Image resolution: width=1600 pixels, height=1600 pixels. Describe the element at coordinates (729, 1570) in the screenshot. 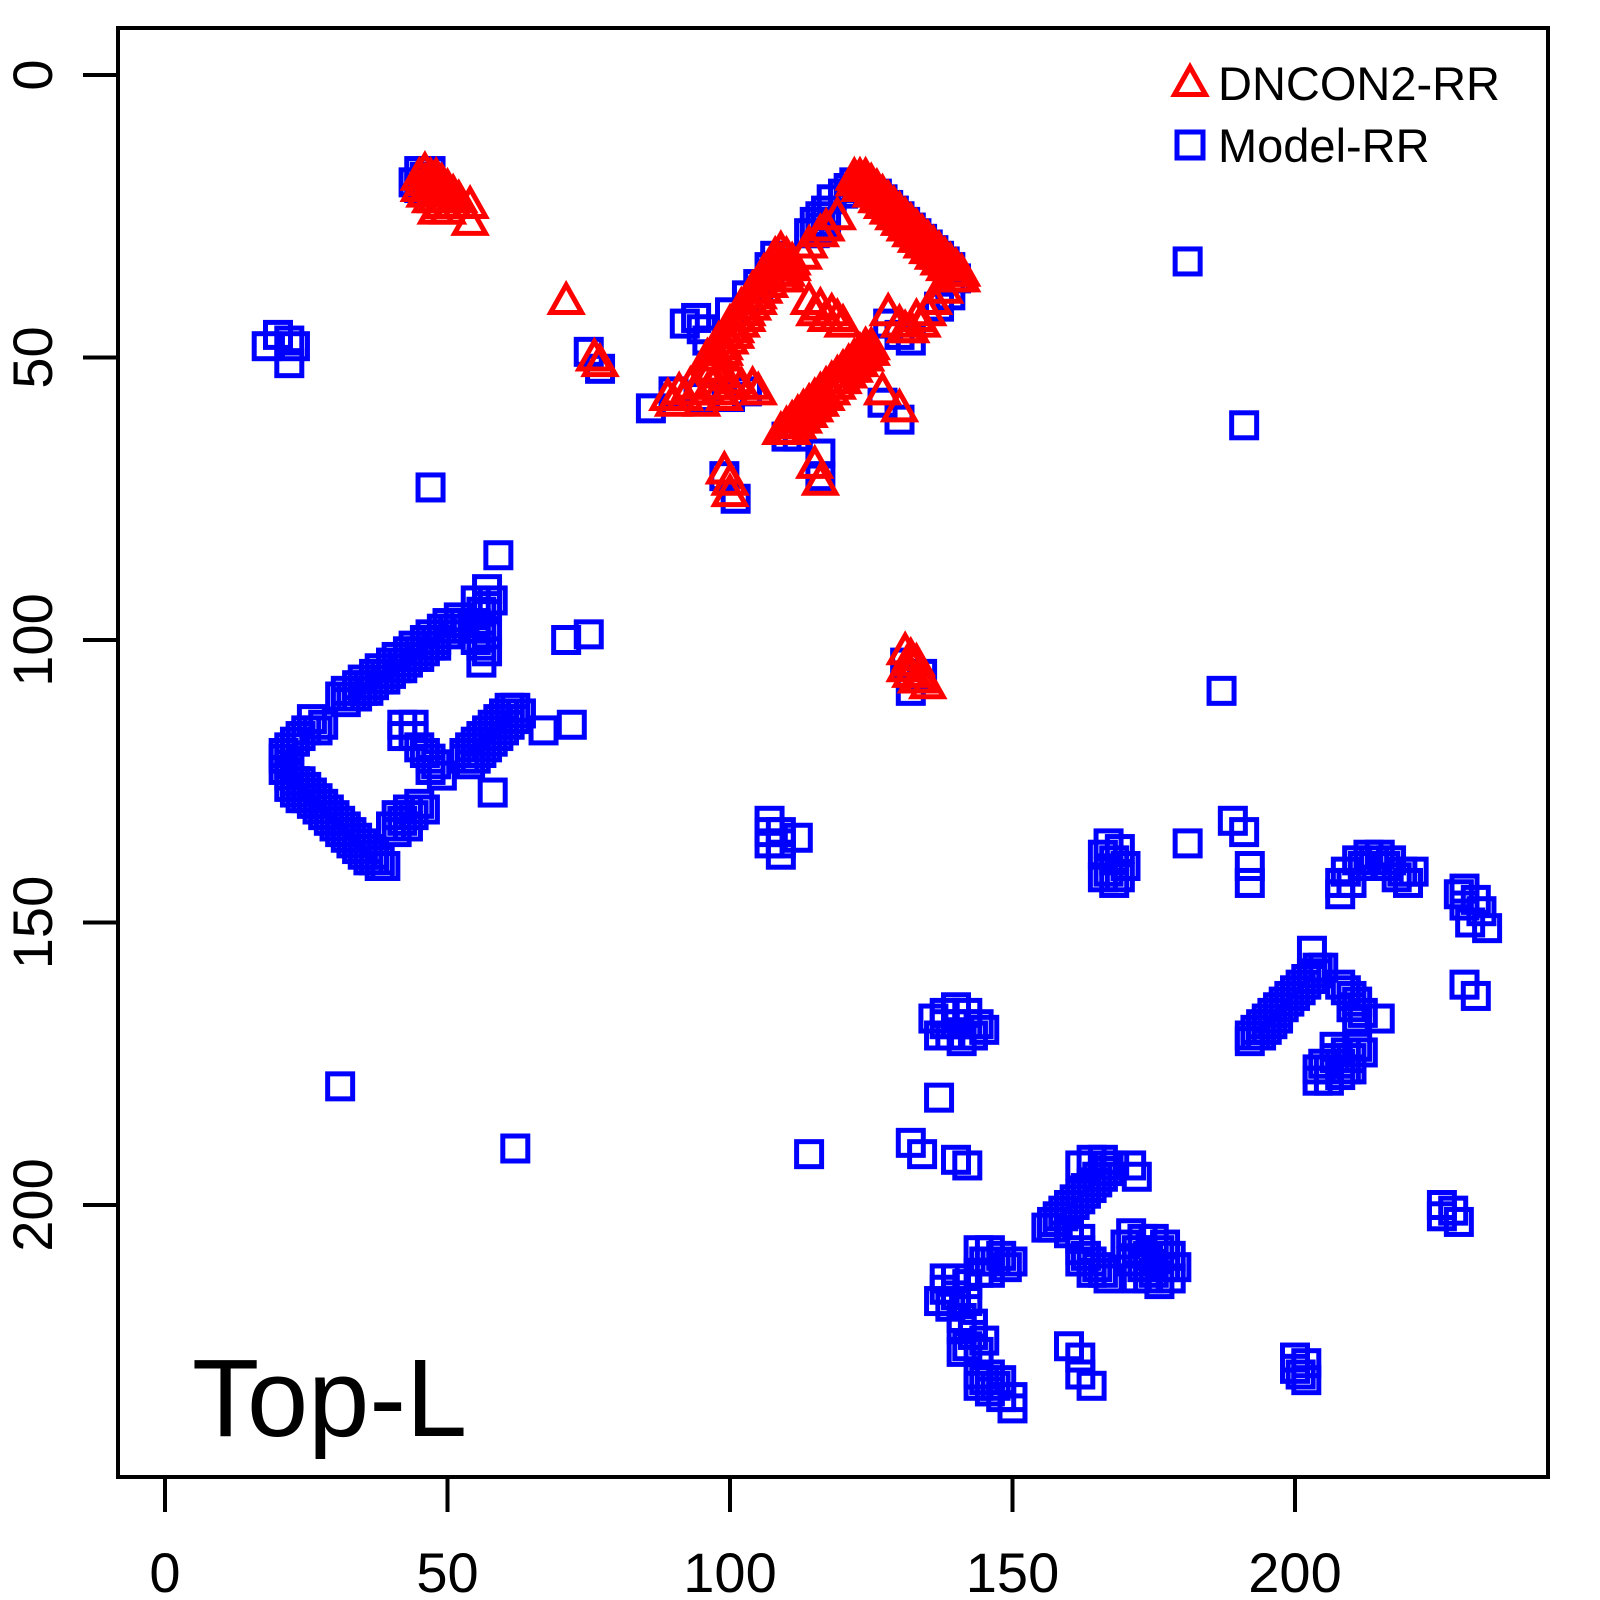

I see `x-tick-label: 100` at that location.